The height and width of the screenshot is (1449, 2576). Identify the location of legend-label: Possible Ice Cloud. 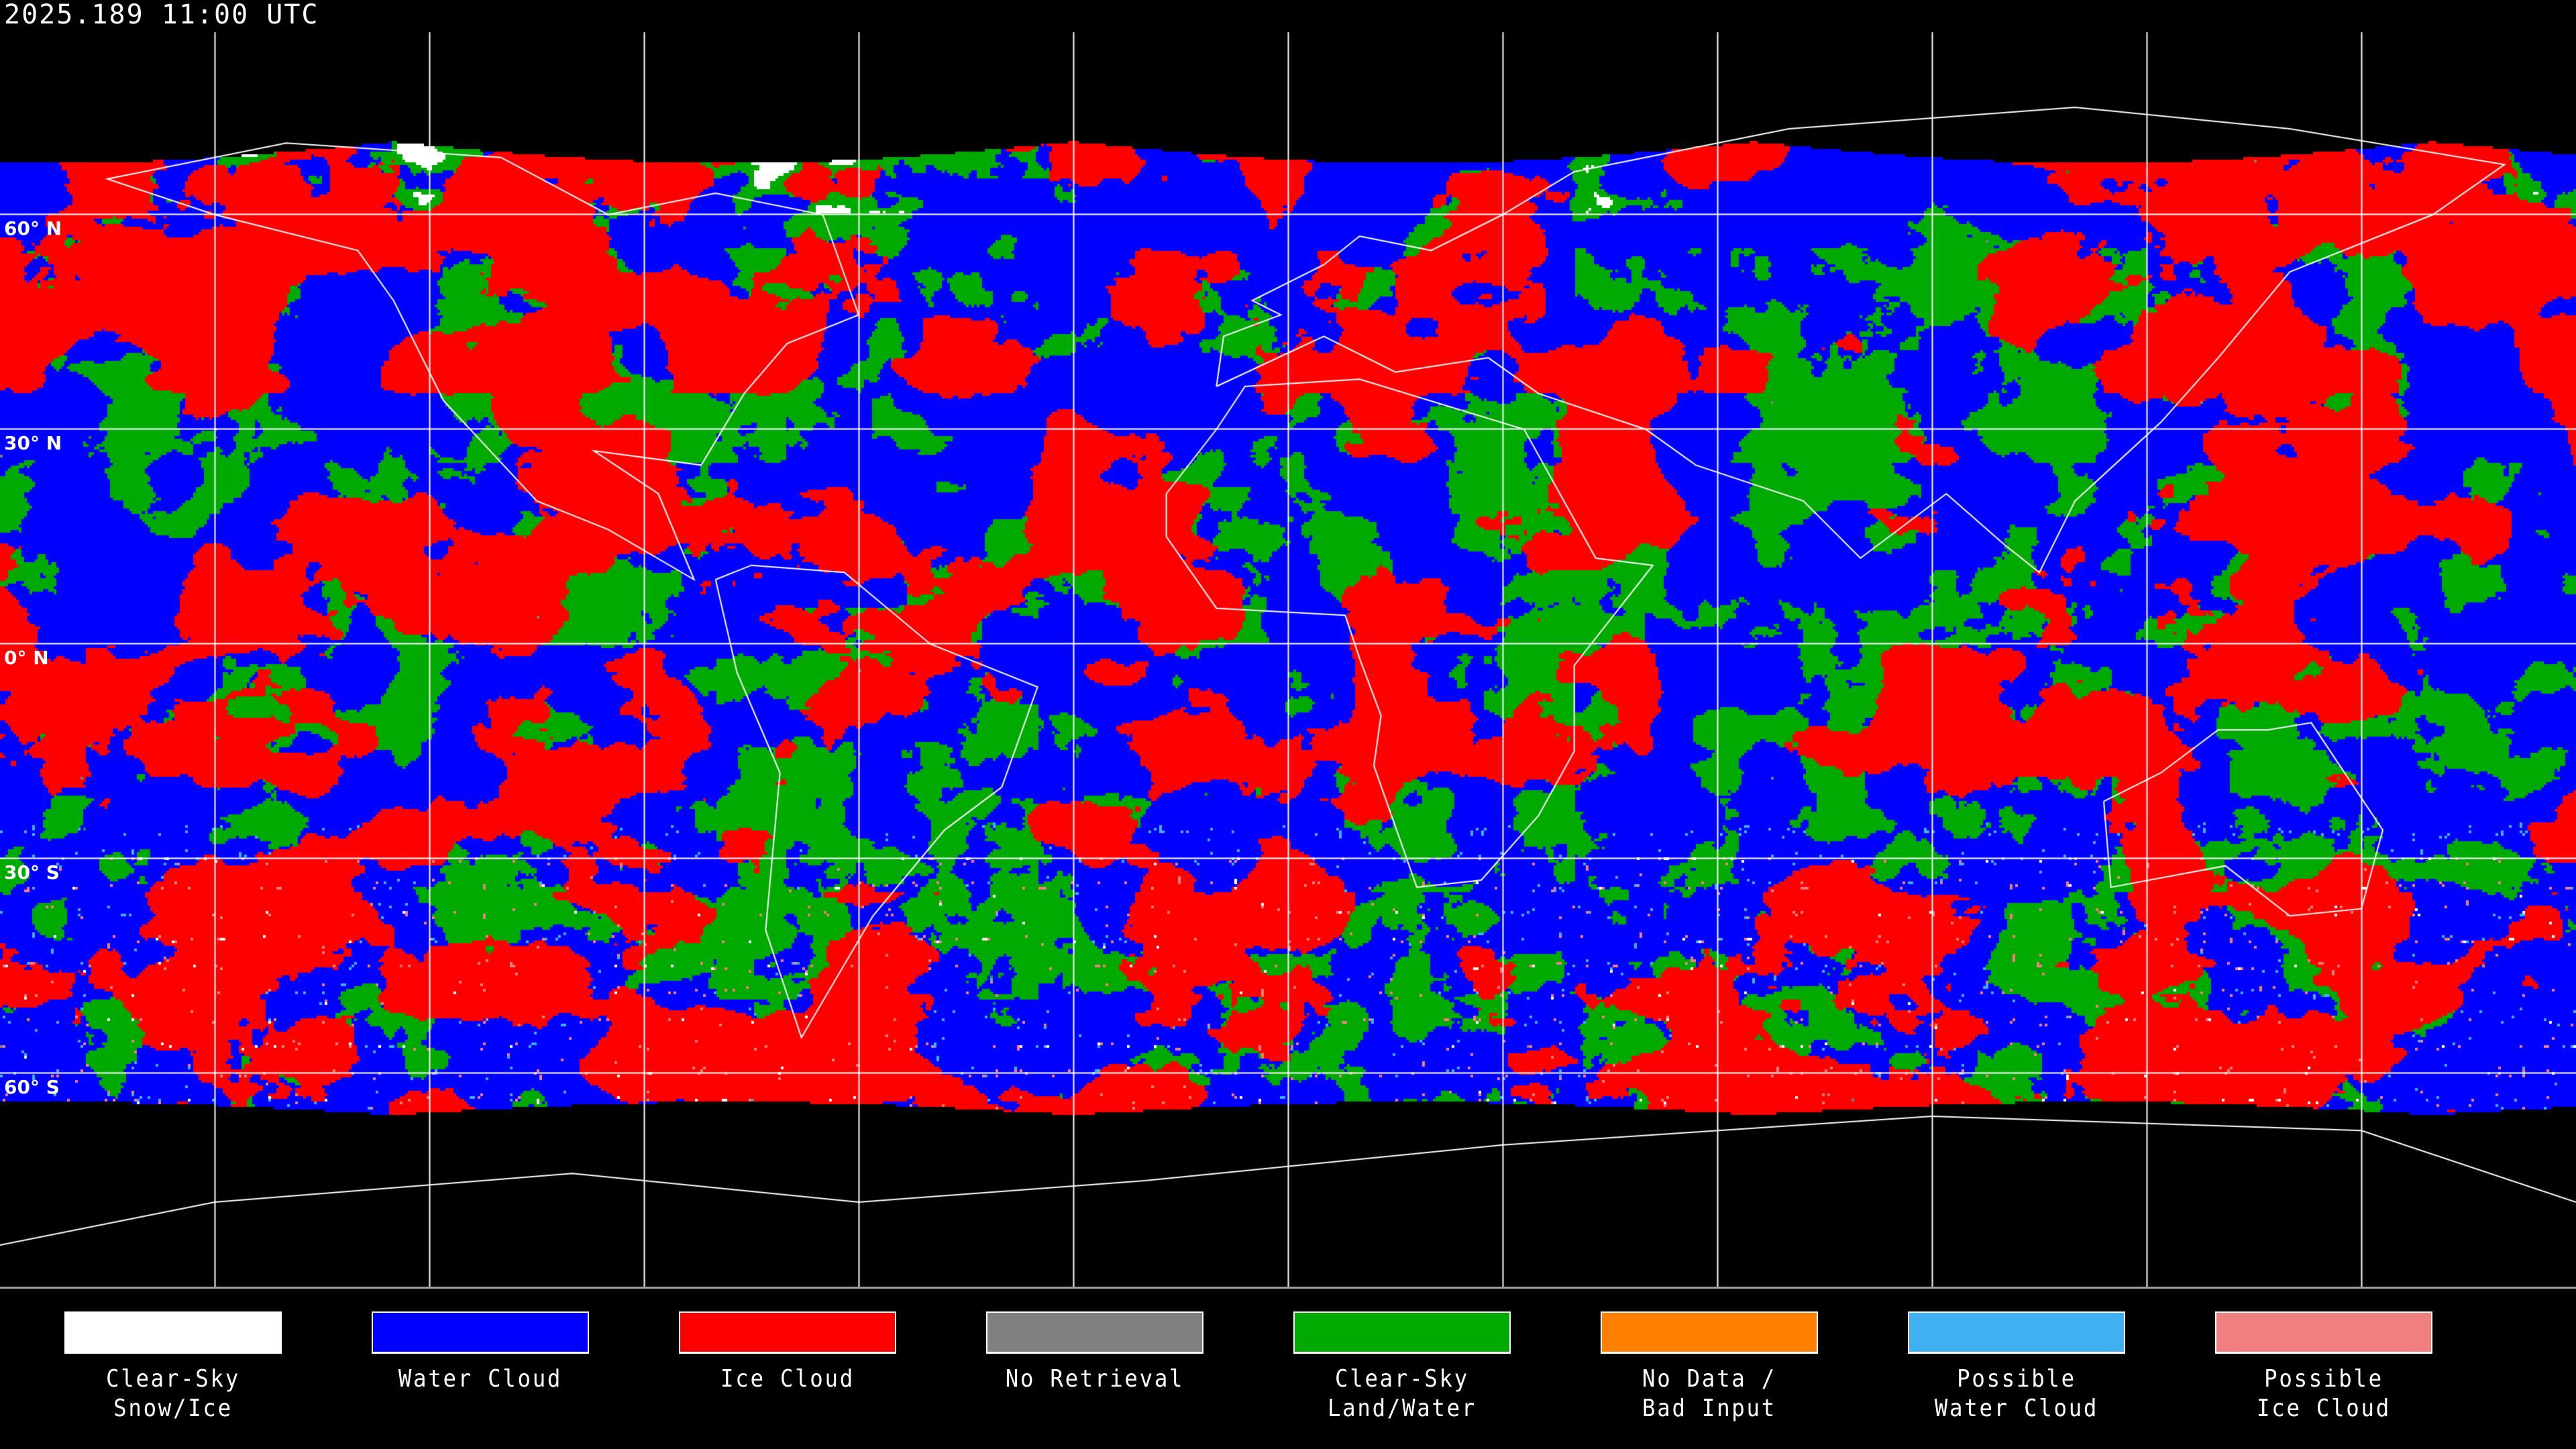
(2324, 1393).